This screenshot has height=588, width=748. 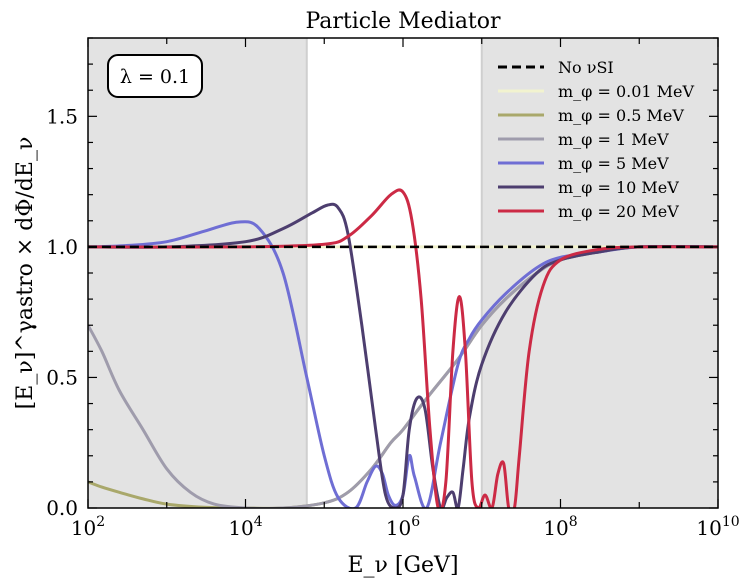 What do you see at coordinates (626, 91) in the screenshot?
I see `legend-label-1: m_φ = 0.01 MeV` at bounding box center [626, 91].